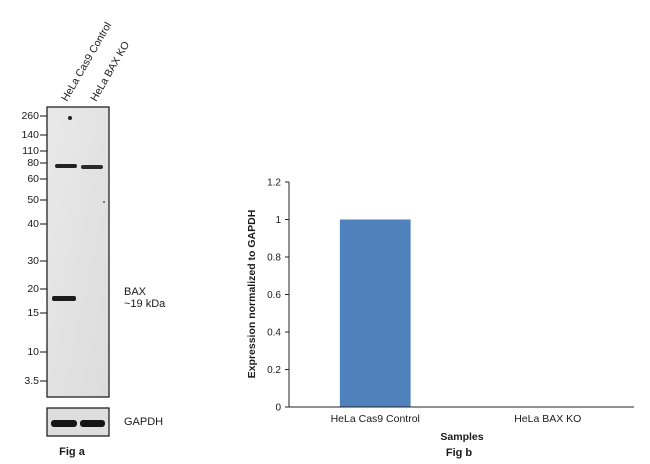  I want to click on y-axis: 0 0.2 0.4 0.6 0.8 1 1.2, so click(278, 296).